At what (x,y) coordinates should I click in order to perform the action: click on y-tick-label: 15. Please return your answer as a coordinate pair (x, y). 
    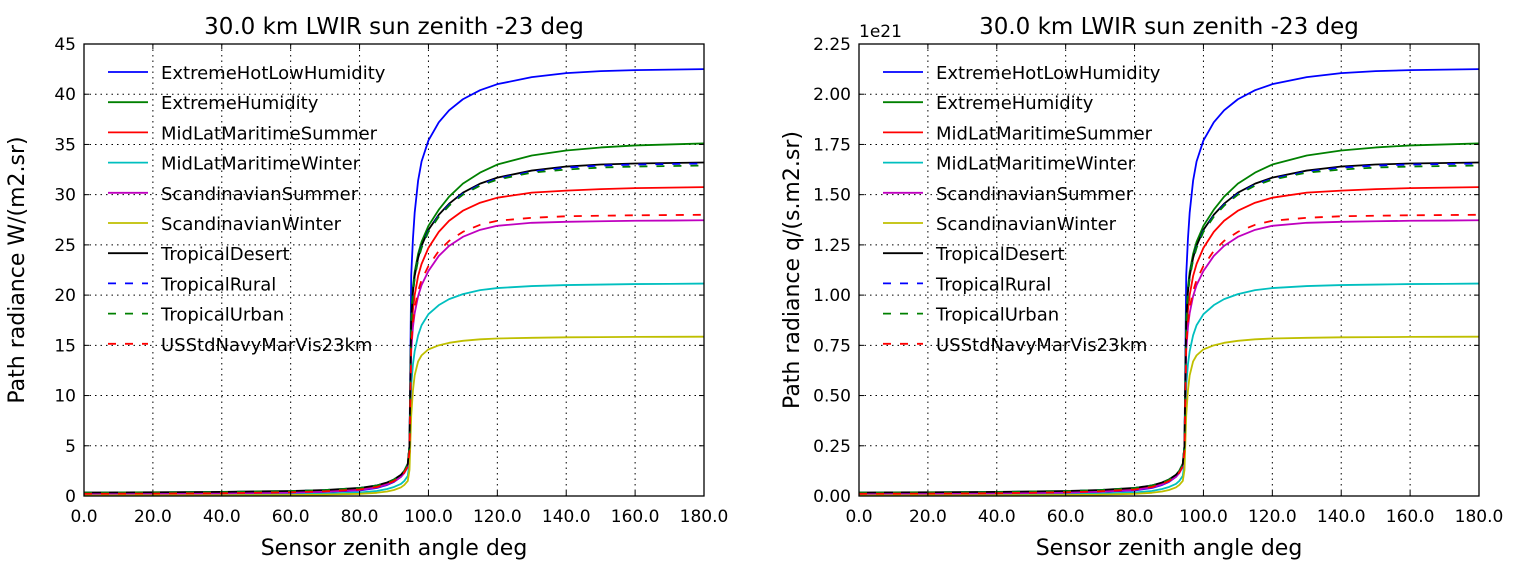
    Looking at the image, I should click on (65, 346).